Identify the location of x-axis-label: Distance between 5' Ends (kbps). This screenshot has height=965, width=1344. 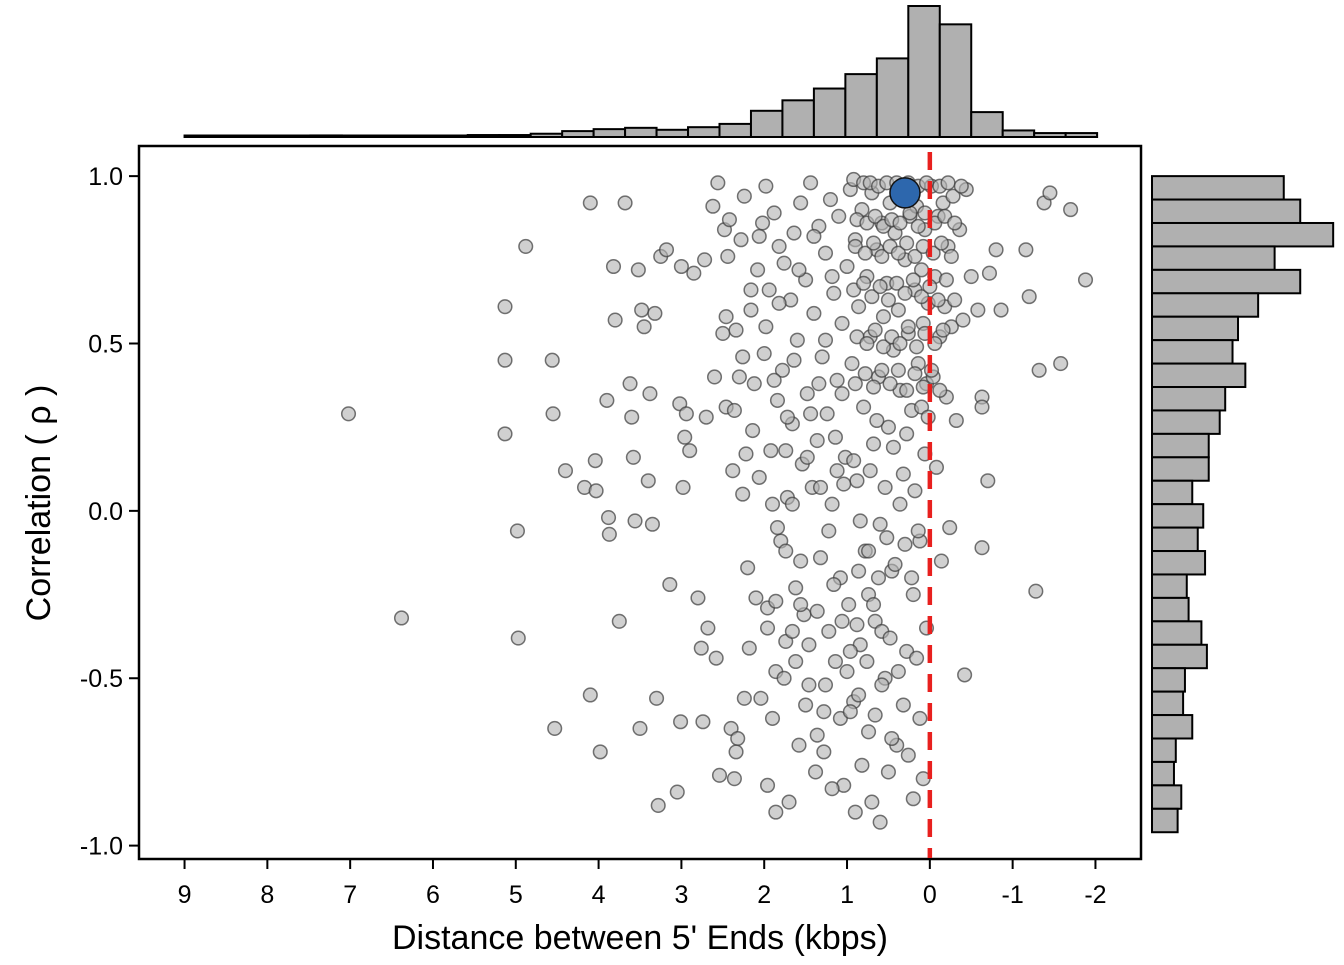
(640, 938).